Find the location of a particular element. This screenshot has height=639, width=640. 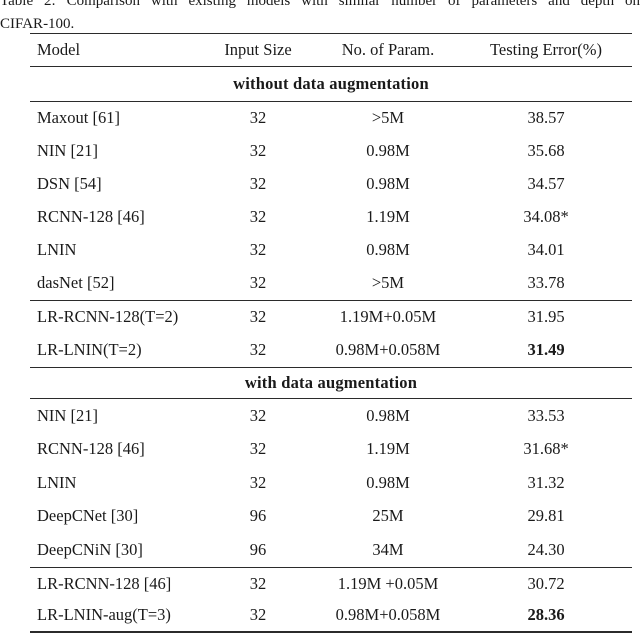

error-cell: 34.57 is located at coordinates (546, 184).